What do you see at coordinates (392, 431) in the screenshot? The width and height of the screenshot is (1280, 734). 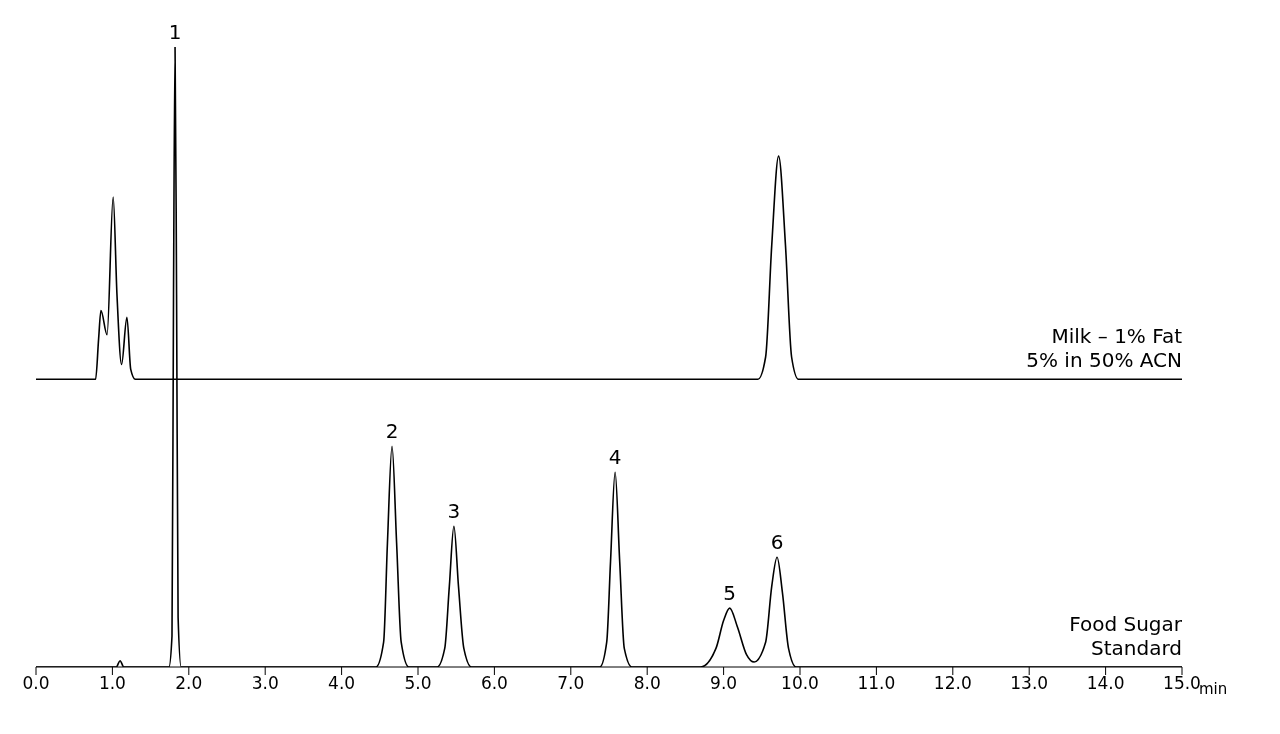 I see `annotation: 2` at bounding box center [392, 431].